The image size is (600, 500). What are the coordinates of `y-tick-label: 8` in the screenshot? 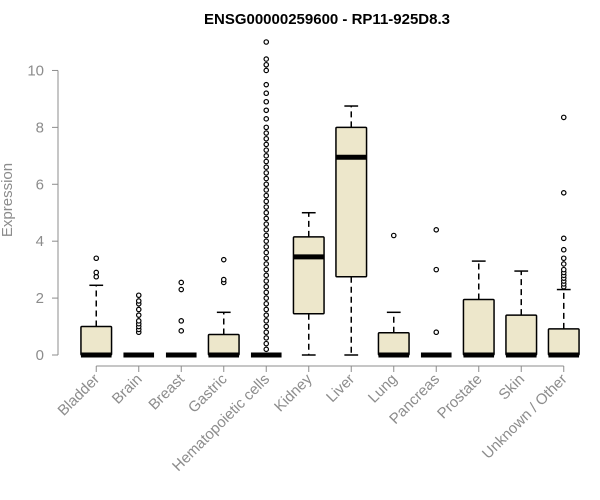 It's located at (40, 127).